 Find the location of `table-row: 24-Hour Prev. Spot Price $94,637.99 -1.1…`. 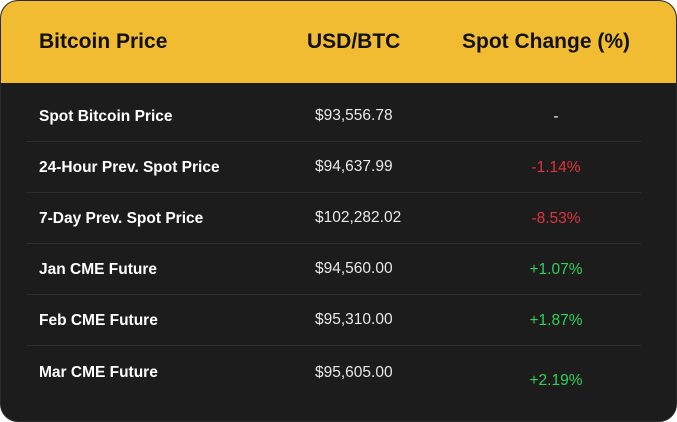

table-row: 24-Hour Prev. Spot Price $94,637.99 -1.1… is located at coordinates (338, 167).